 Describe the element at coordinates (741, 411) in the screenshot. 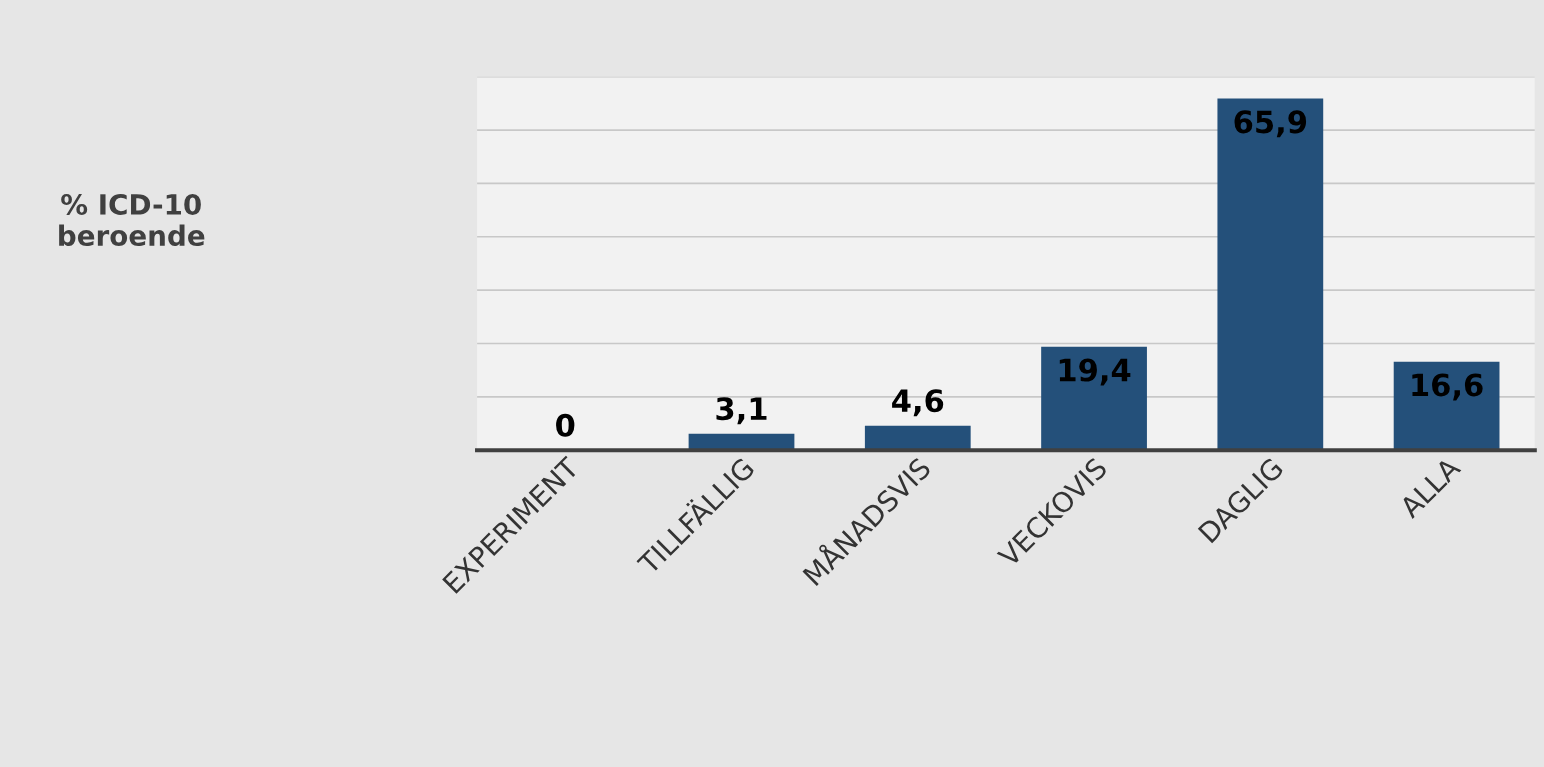

I see `data-label: 3,1` at that location.